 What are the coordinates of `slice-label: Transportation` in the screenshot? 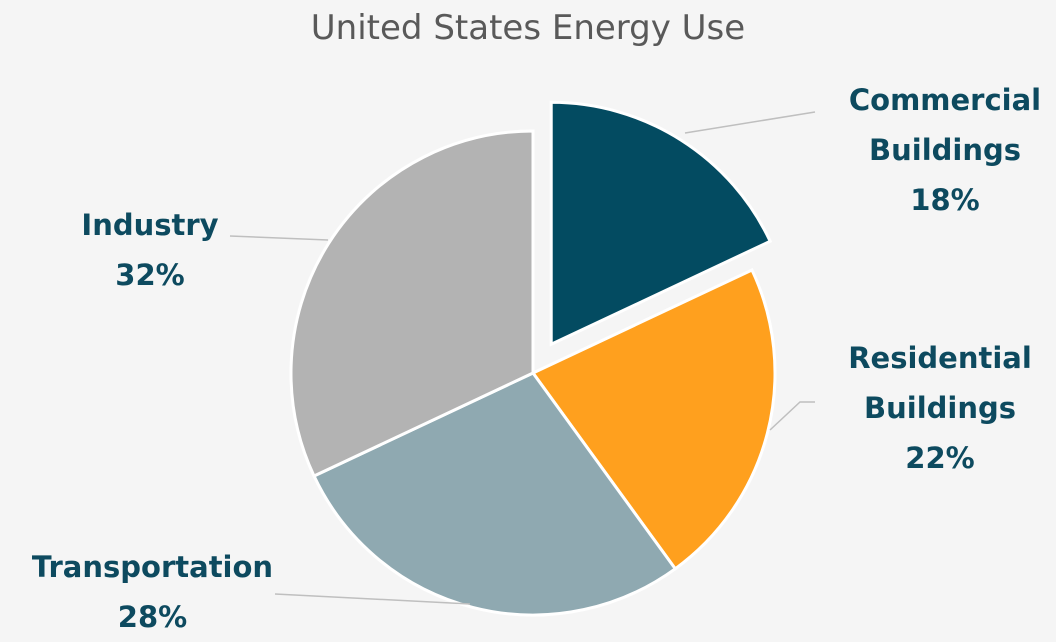 It's located at (152, 567).